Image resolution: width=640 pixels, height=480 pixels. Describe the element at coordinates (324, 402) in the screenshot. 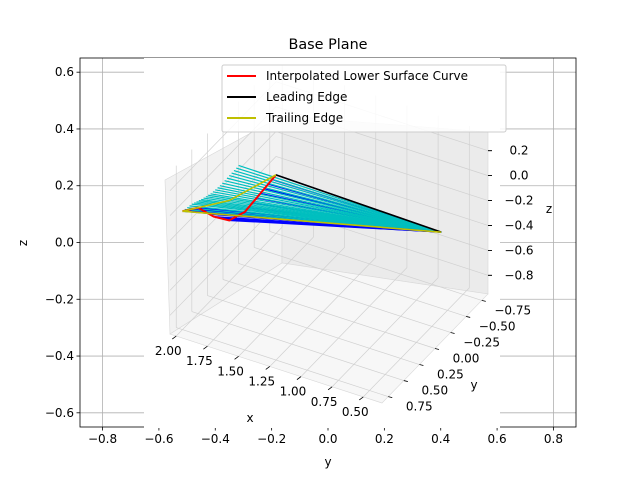

I see `axis-3d-x-tick-label: 0.75` at that location.